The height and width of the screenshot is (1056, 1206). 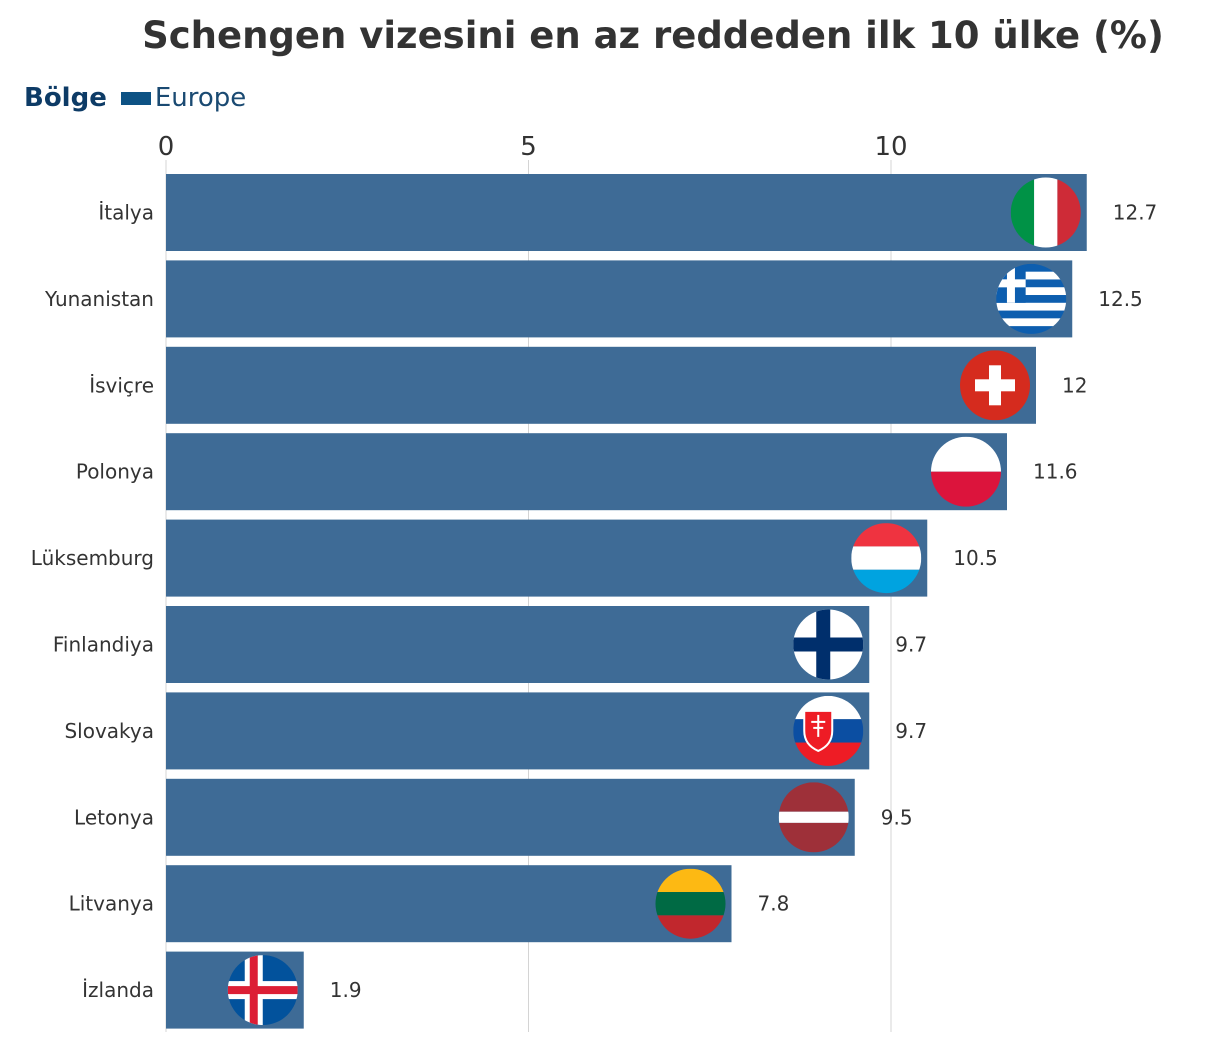 What do you see at coordinates (1135, 213) in the screenshot?
I see `value-label: 12.7` at bounding box center [1135, 213].